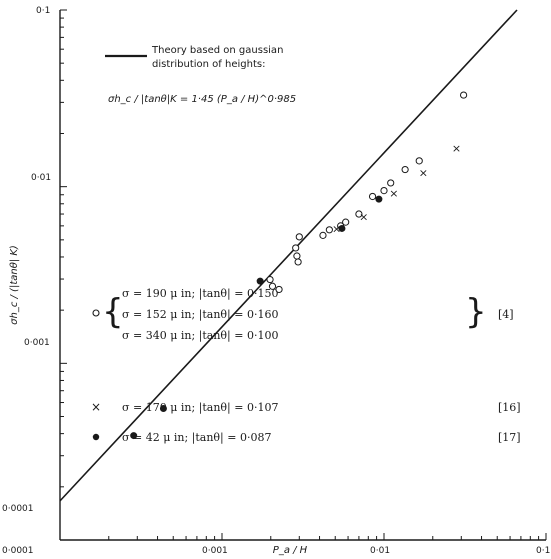 The height and width of the screenshot is (559, 551). Describe the element at coordinates (14, 285) in the screenshot. I see `y-axis-label: σh_c / (|tanθ| K)` at that location.